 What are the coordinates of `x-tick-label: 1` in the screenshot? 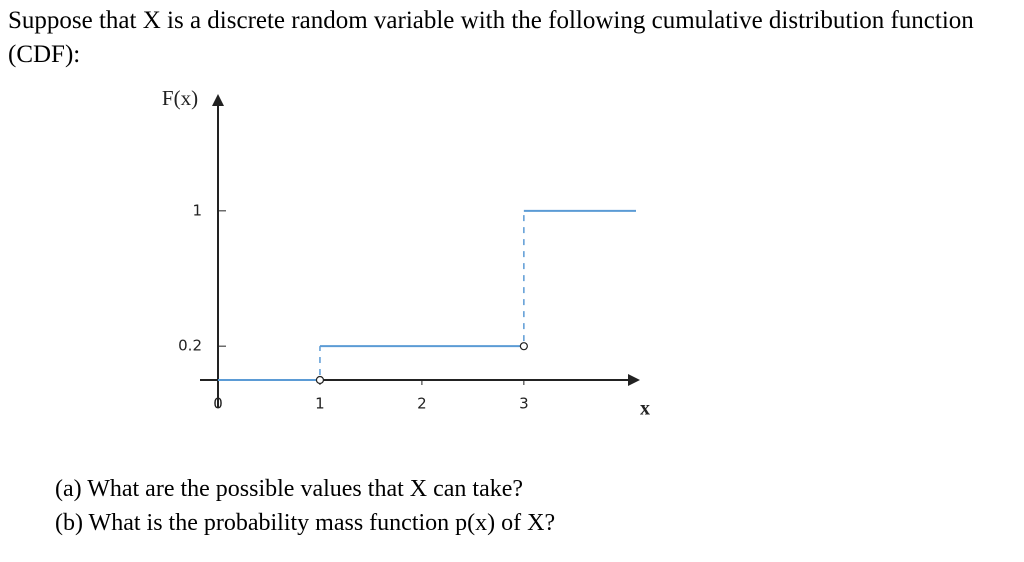 It's located at (320, 404).